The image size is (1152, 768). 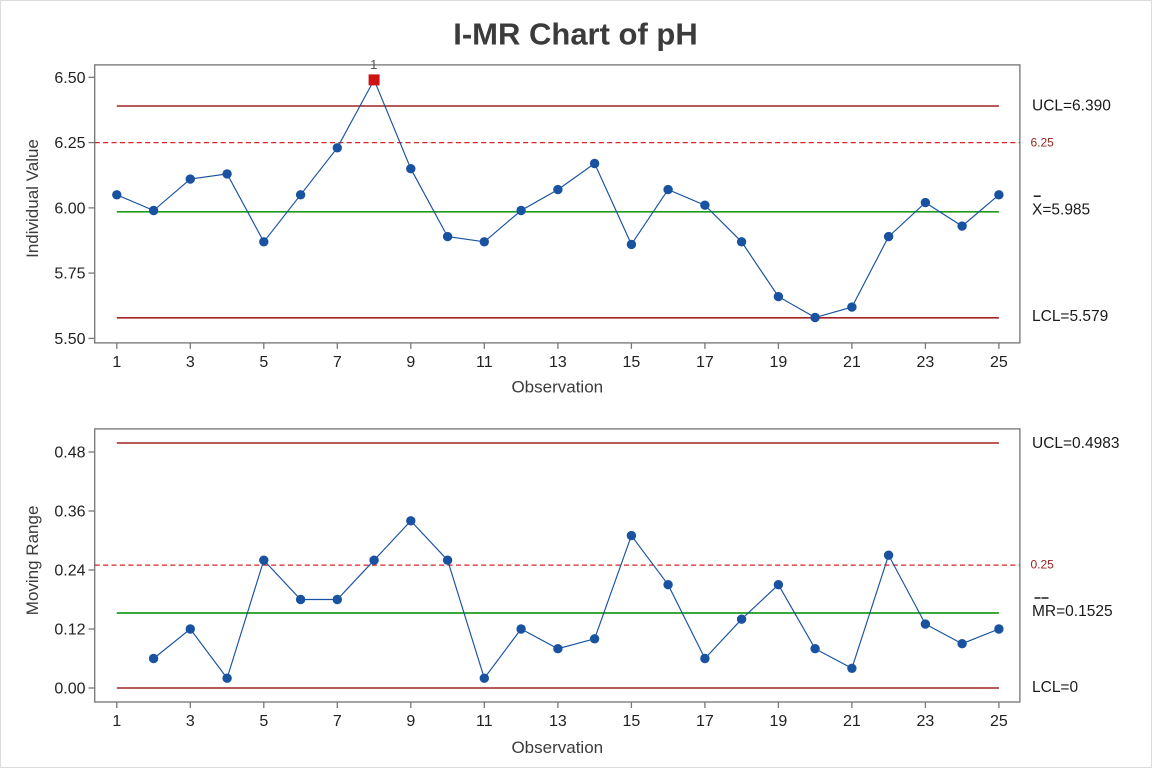 What do you see at coordinates (69, 453) in the screenshot?
I see `svg-text: 0.48` at bounding box center [69, 453].